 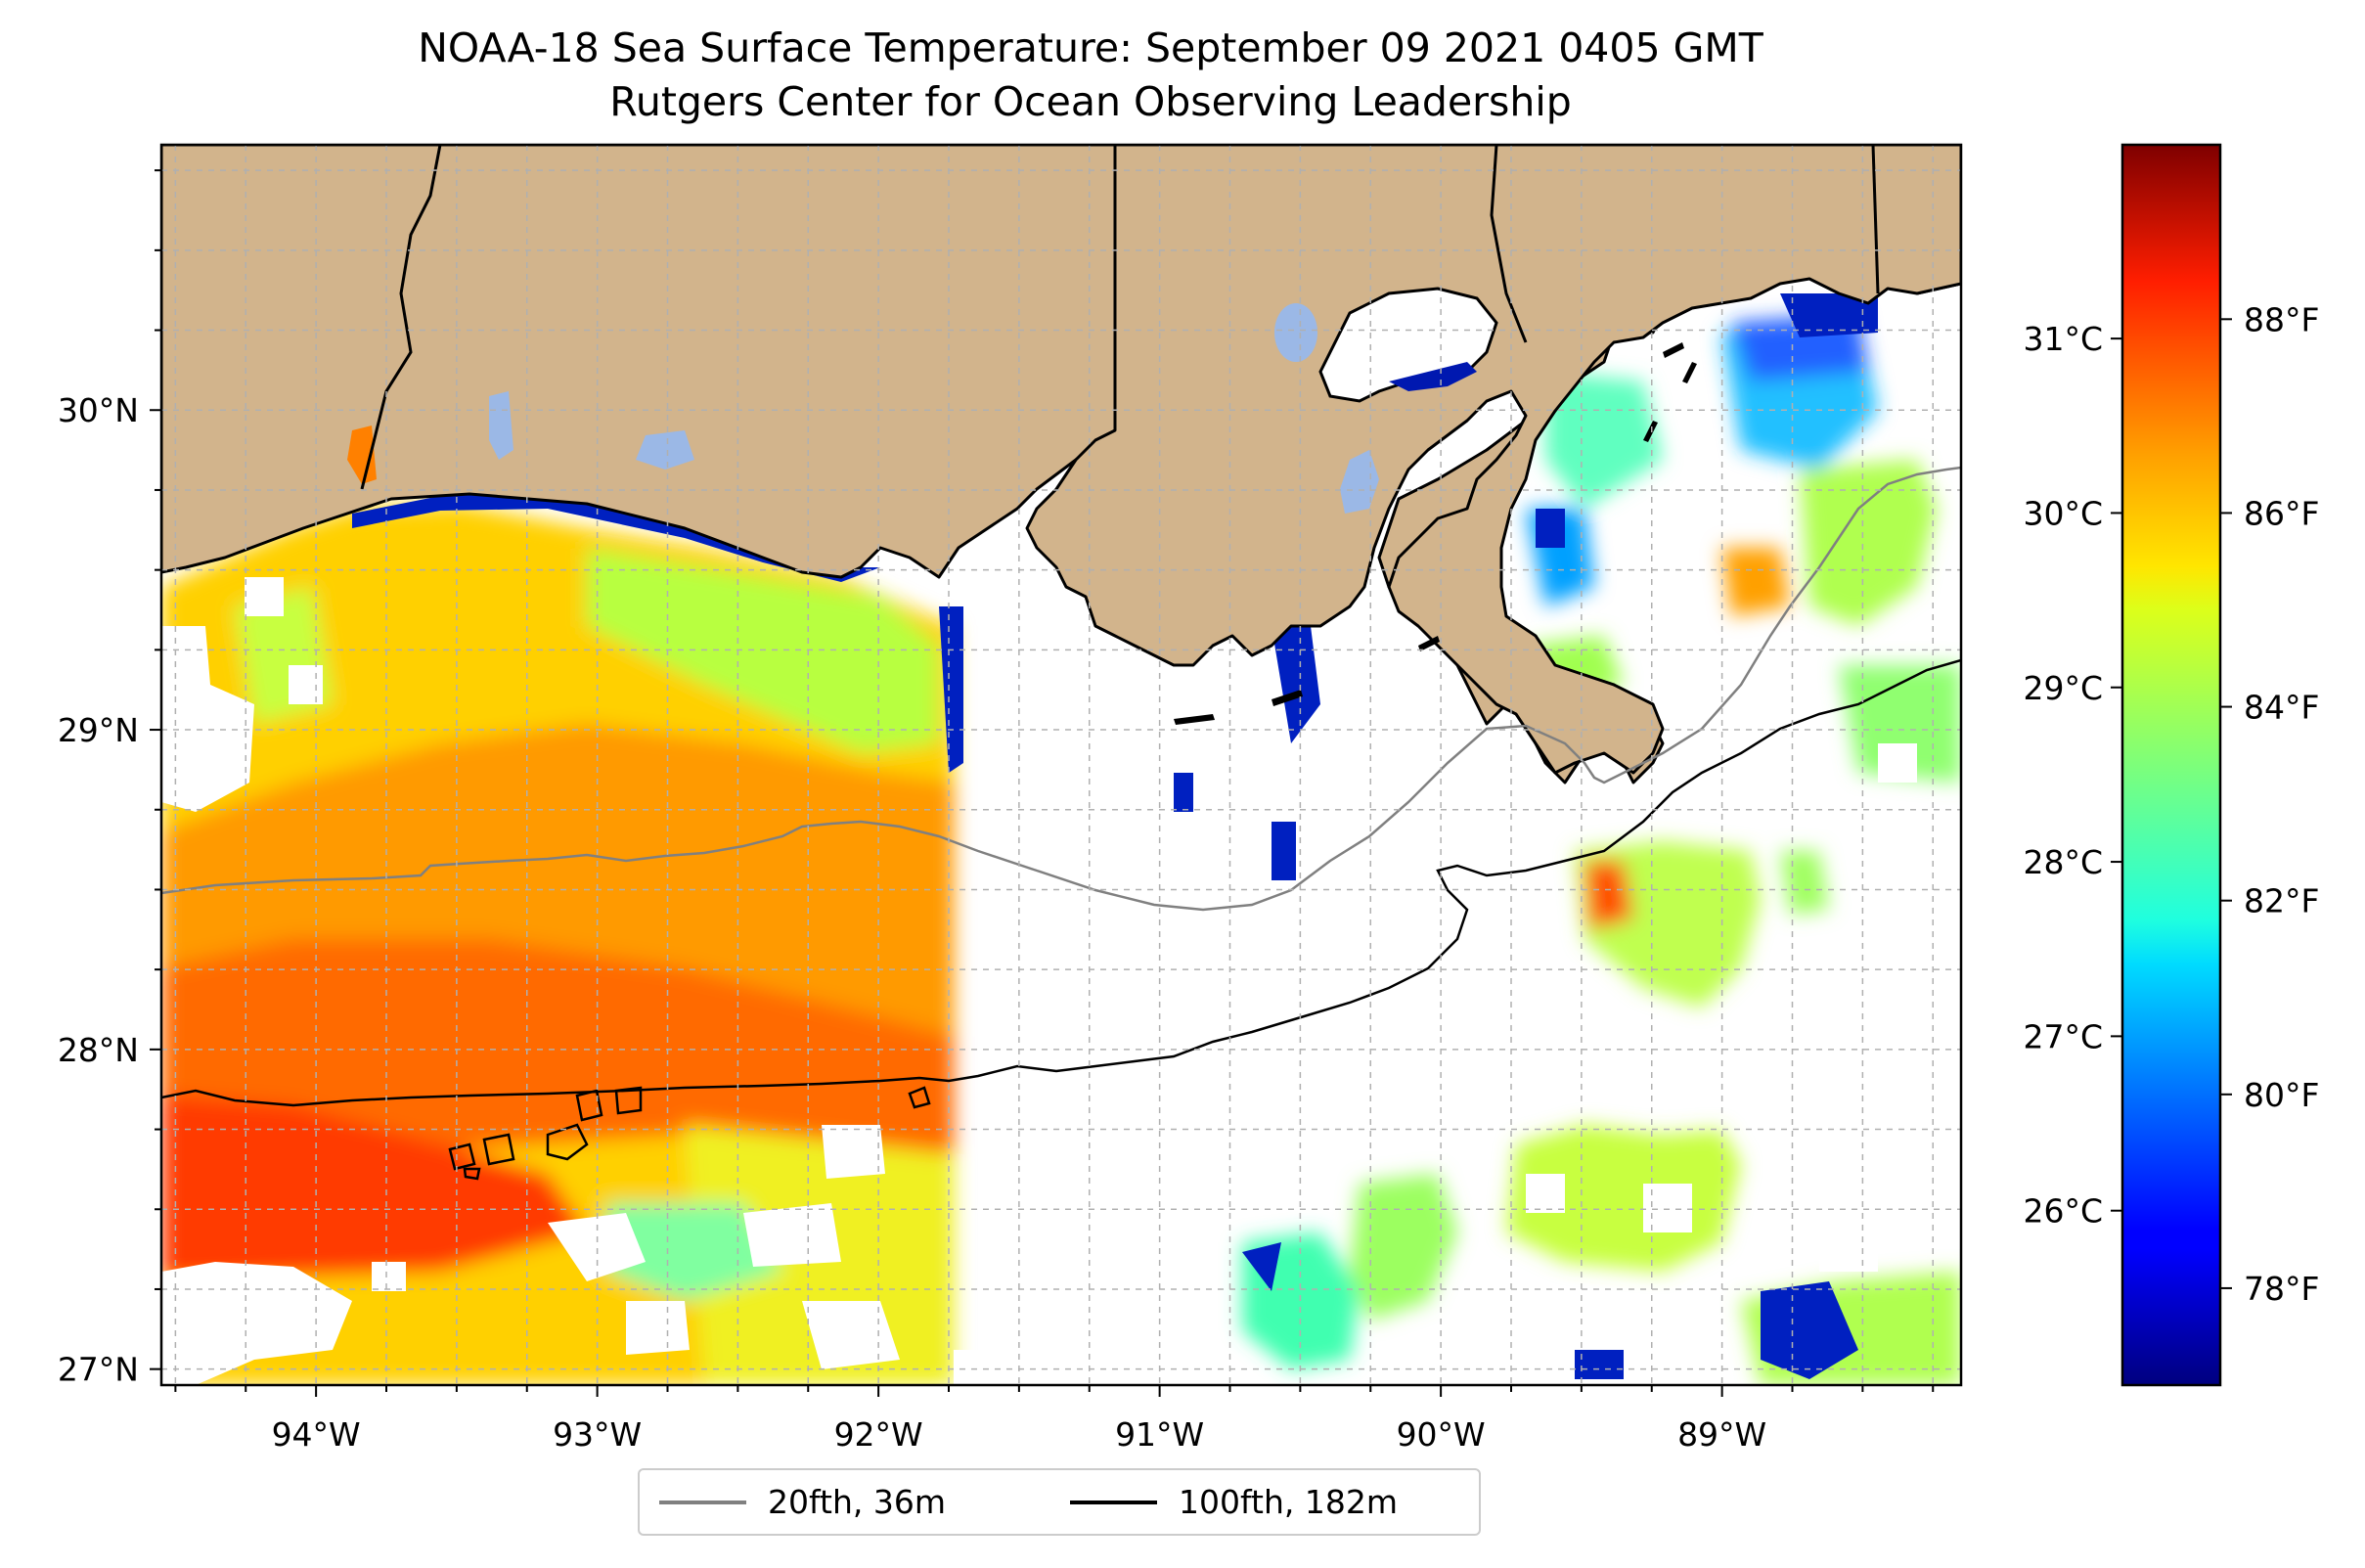 What do you see at coordinates (501, 425) in the screenshot?
I see `calcasieu-lake` at bounding box center [501, 425].